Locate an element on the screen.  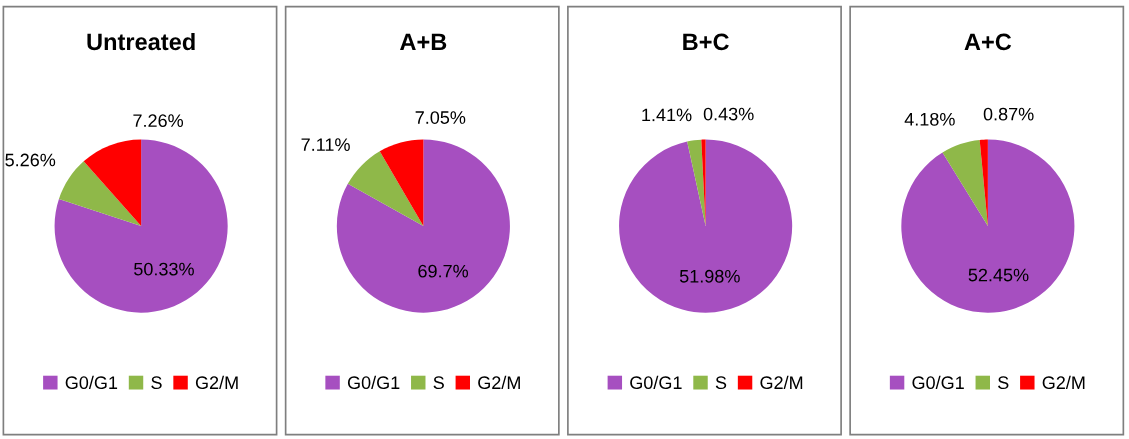
data-label: 7.11% is located at coordinates (325, 144).